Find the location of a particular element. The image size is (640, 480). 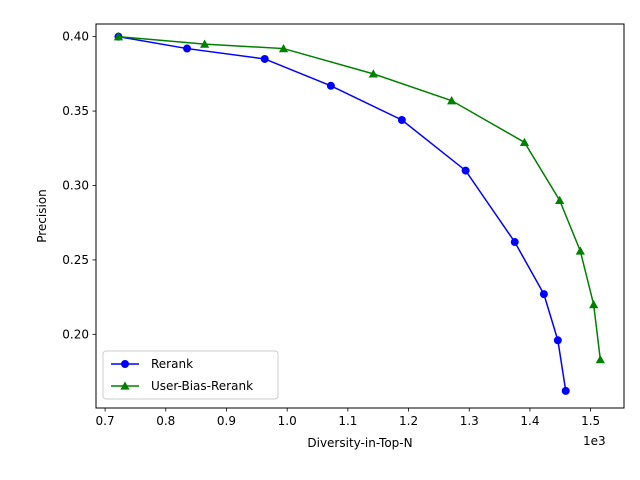

y-axis-label: Precision is located at coordinates (42, 216).